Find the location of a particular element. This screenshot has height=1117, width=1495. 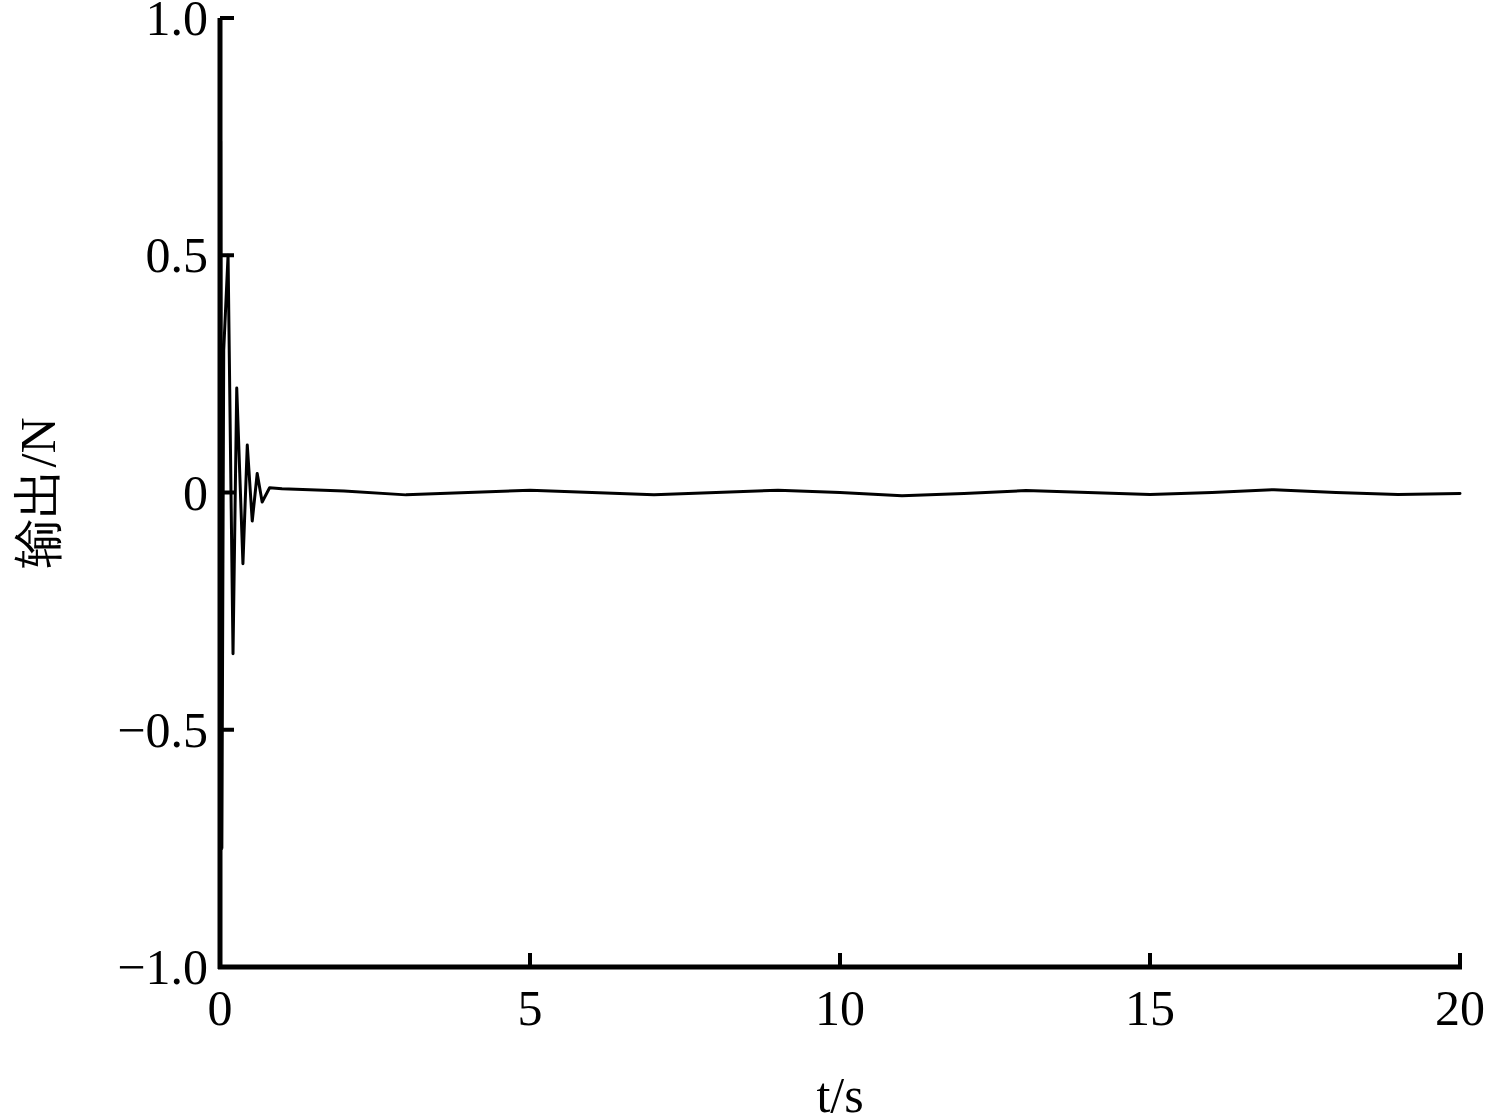

y-tick-label: −0.5 is located at coordinates (162, 729).